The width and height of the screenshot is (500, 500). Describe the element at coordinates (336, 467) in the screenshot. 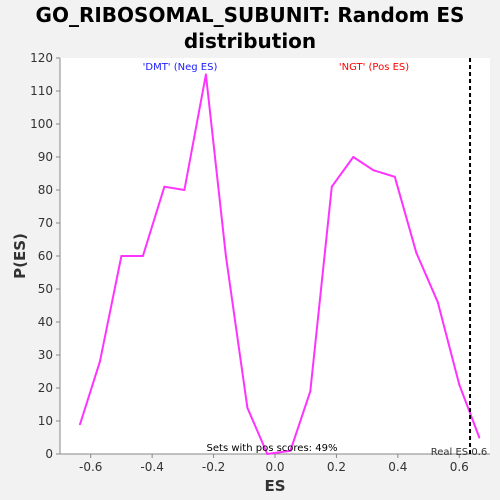

I see `x-tick-label: 0.2` at that location.